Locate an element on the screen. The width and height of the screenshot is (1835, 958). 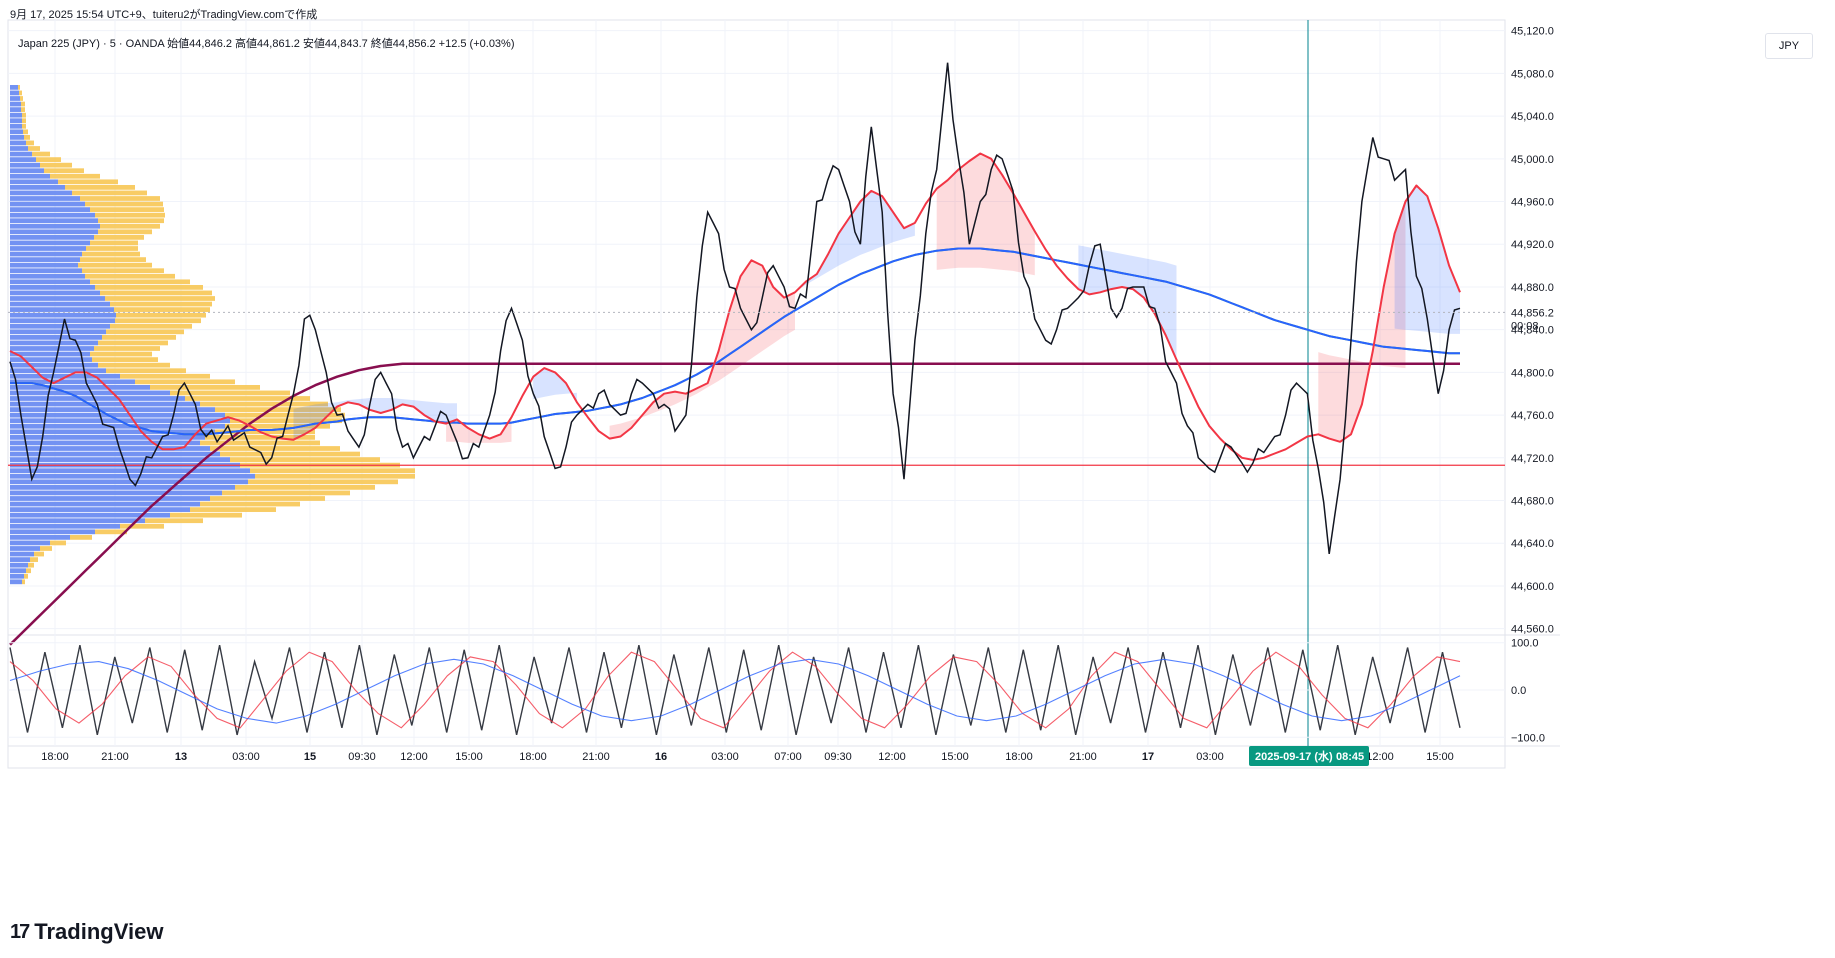
crosshair-date-box is located at coordinates (1309, 756).